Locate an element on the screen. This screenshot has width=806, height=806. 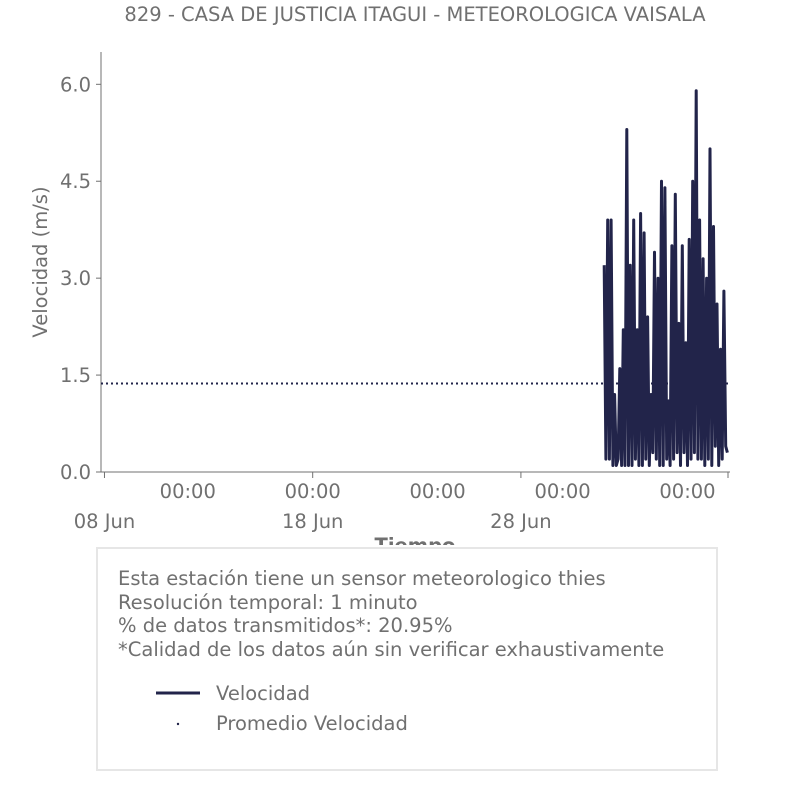
y-tick-label: 0.0 is located at coordinates (75, 472).